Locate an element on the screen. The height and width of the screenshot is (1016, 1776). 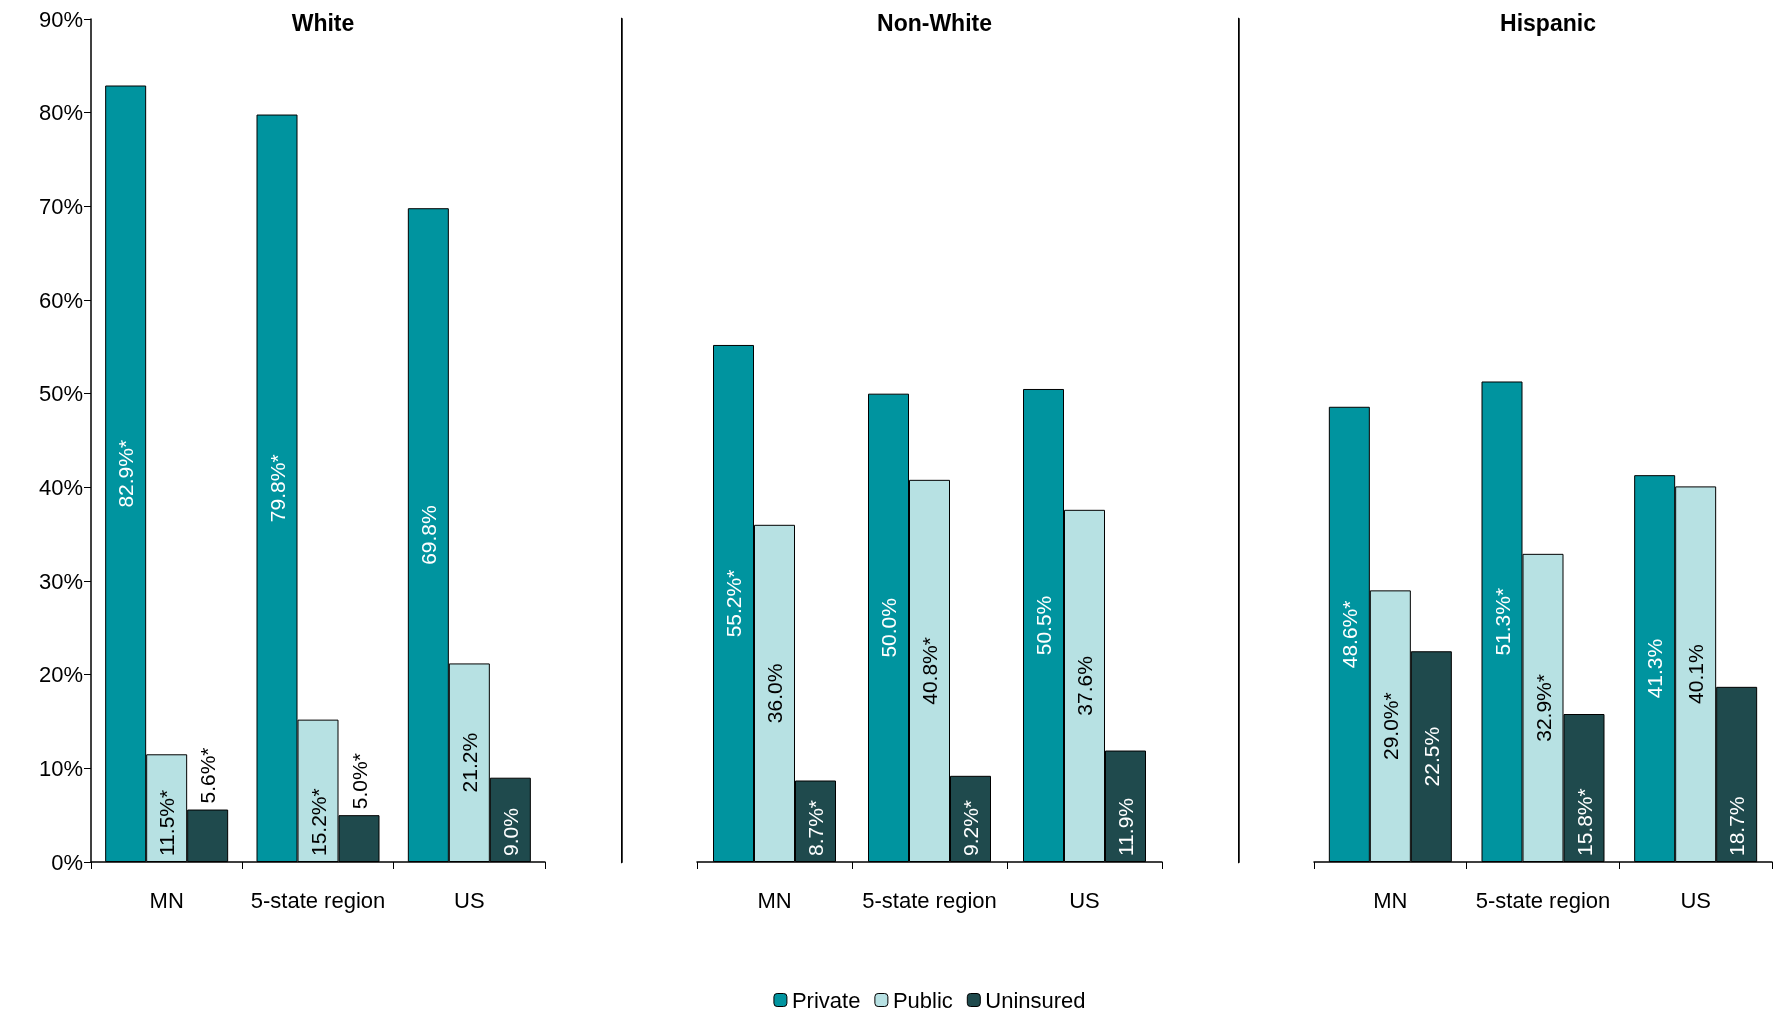
data-label: 11.9% is located at coordinates (1125, 827).